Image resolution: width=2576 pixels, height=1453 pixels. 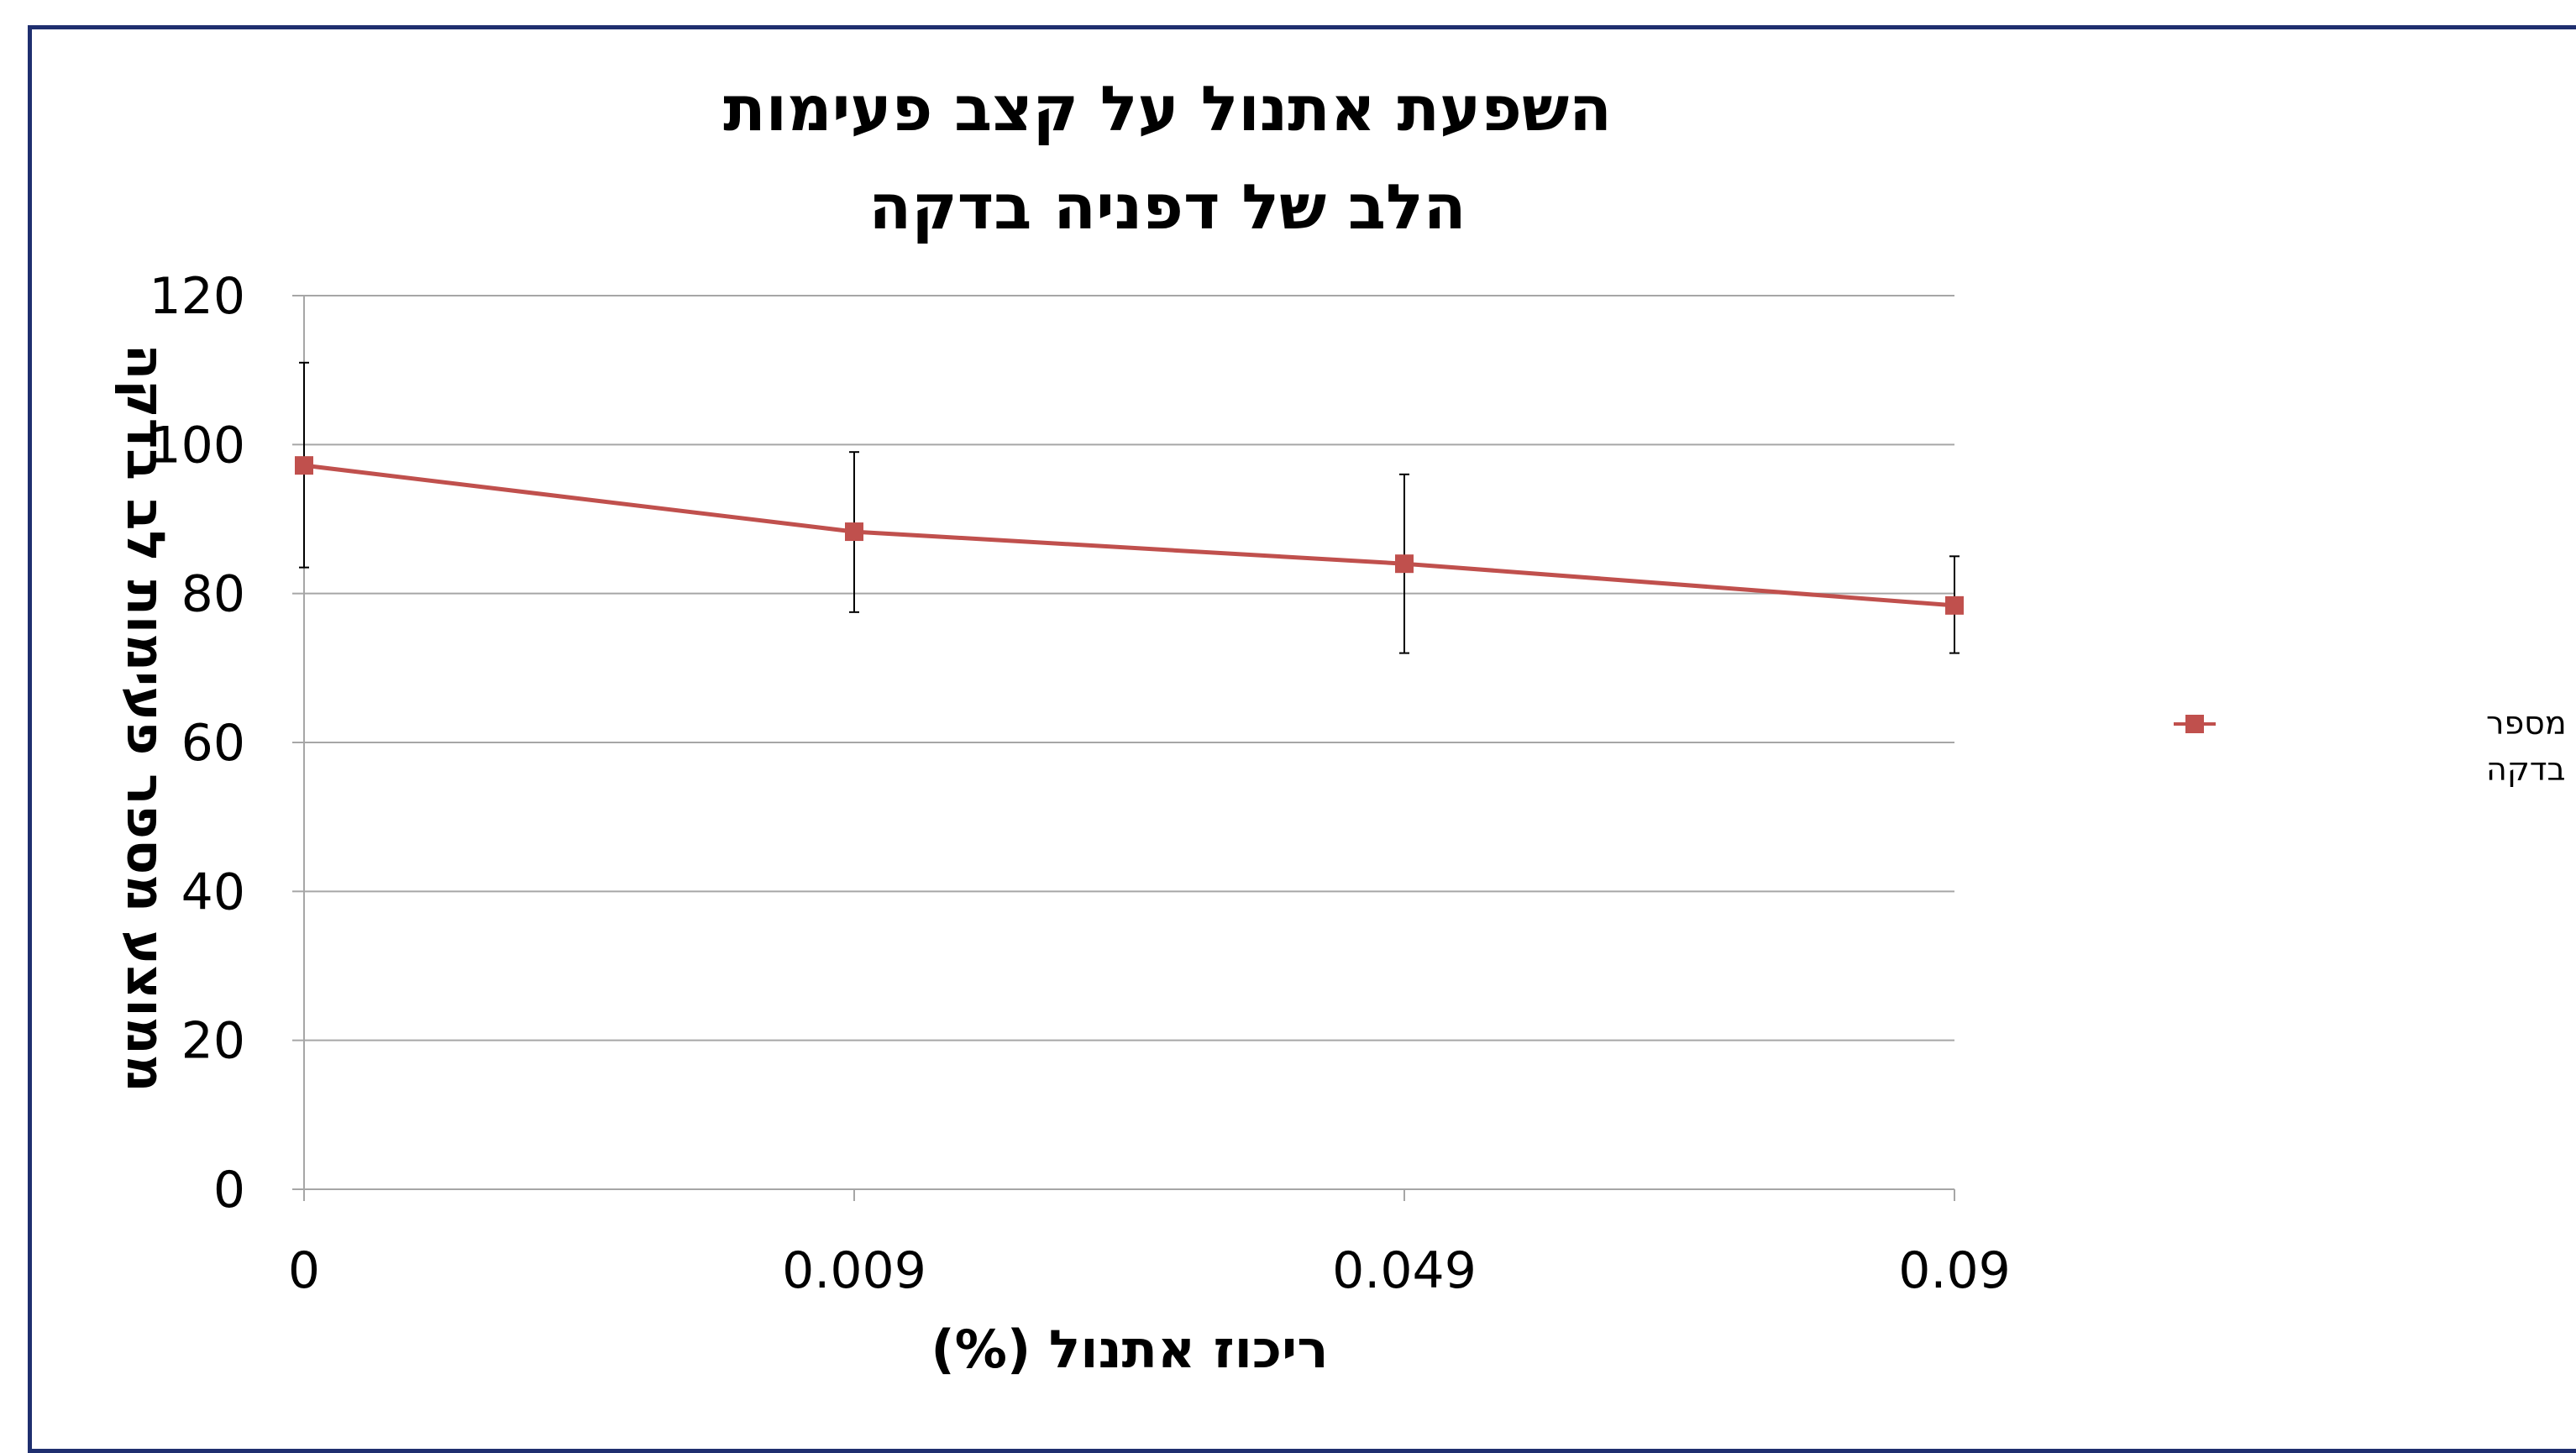 What do you see at coordinates (2531, 769) in the screenshot?
I see `legend-label-line-2: פעימות לב בדקה` at bounding box center [2531, 769].